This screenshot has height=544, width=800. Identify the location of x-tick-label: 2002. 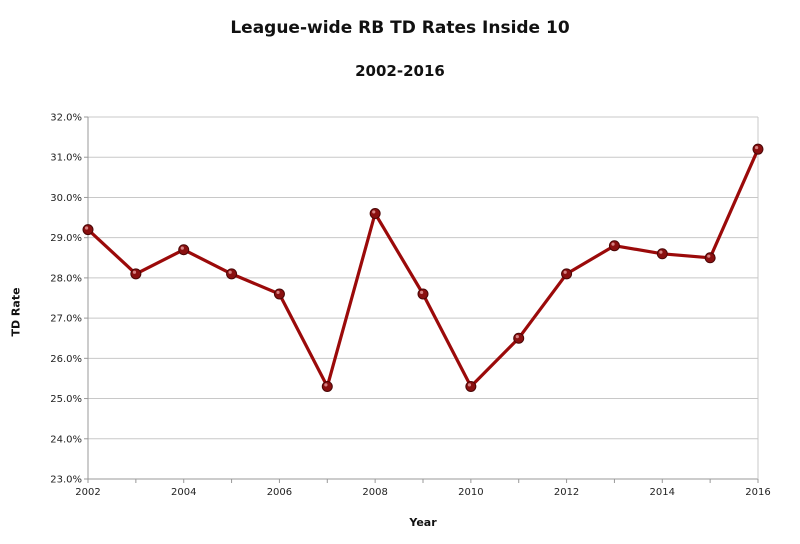
(87, 492).